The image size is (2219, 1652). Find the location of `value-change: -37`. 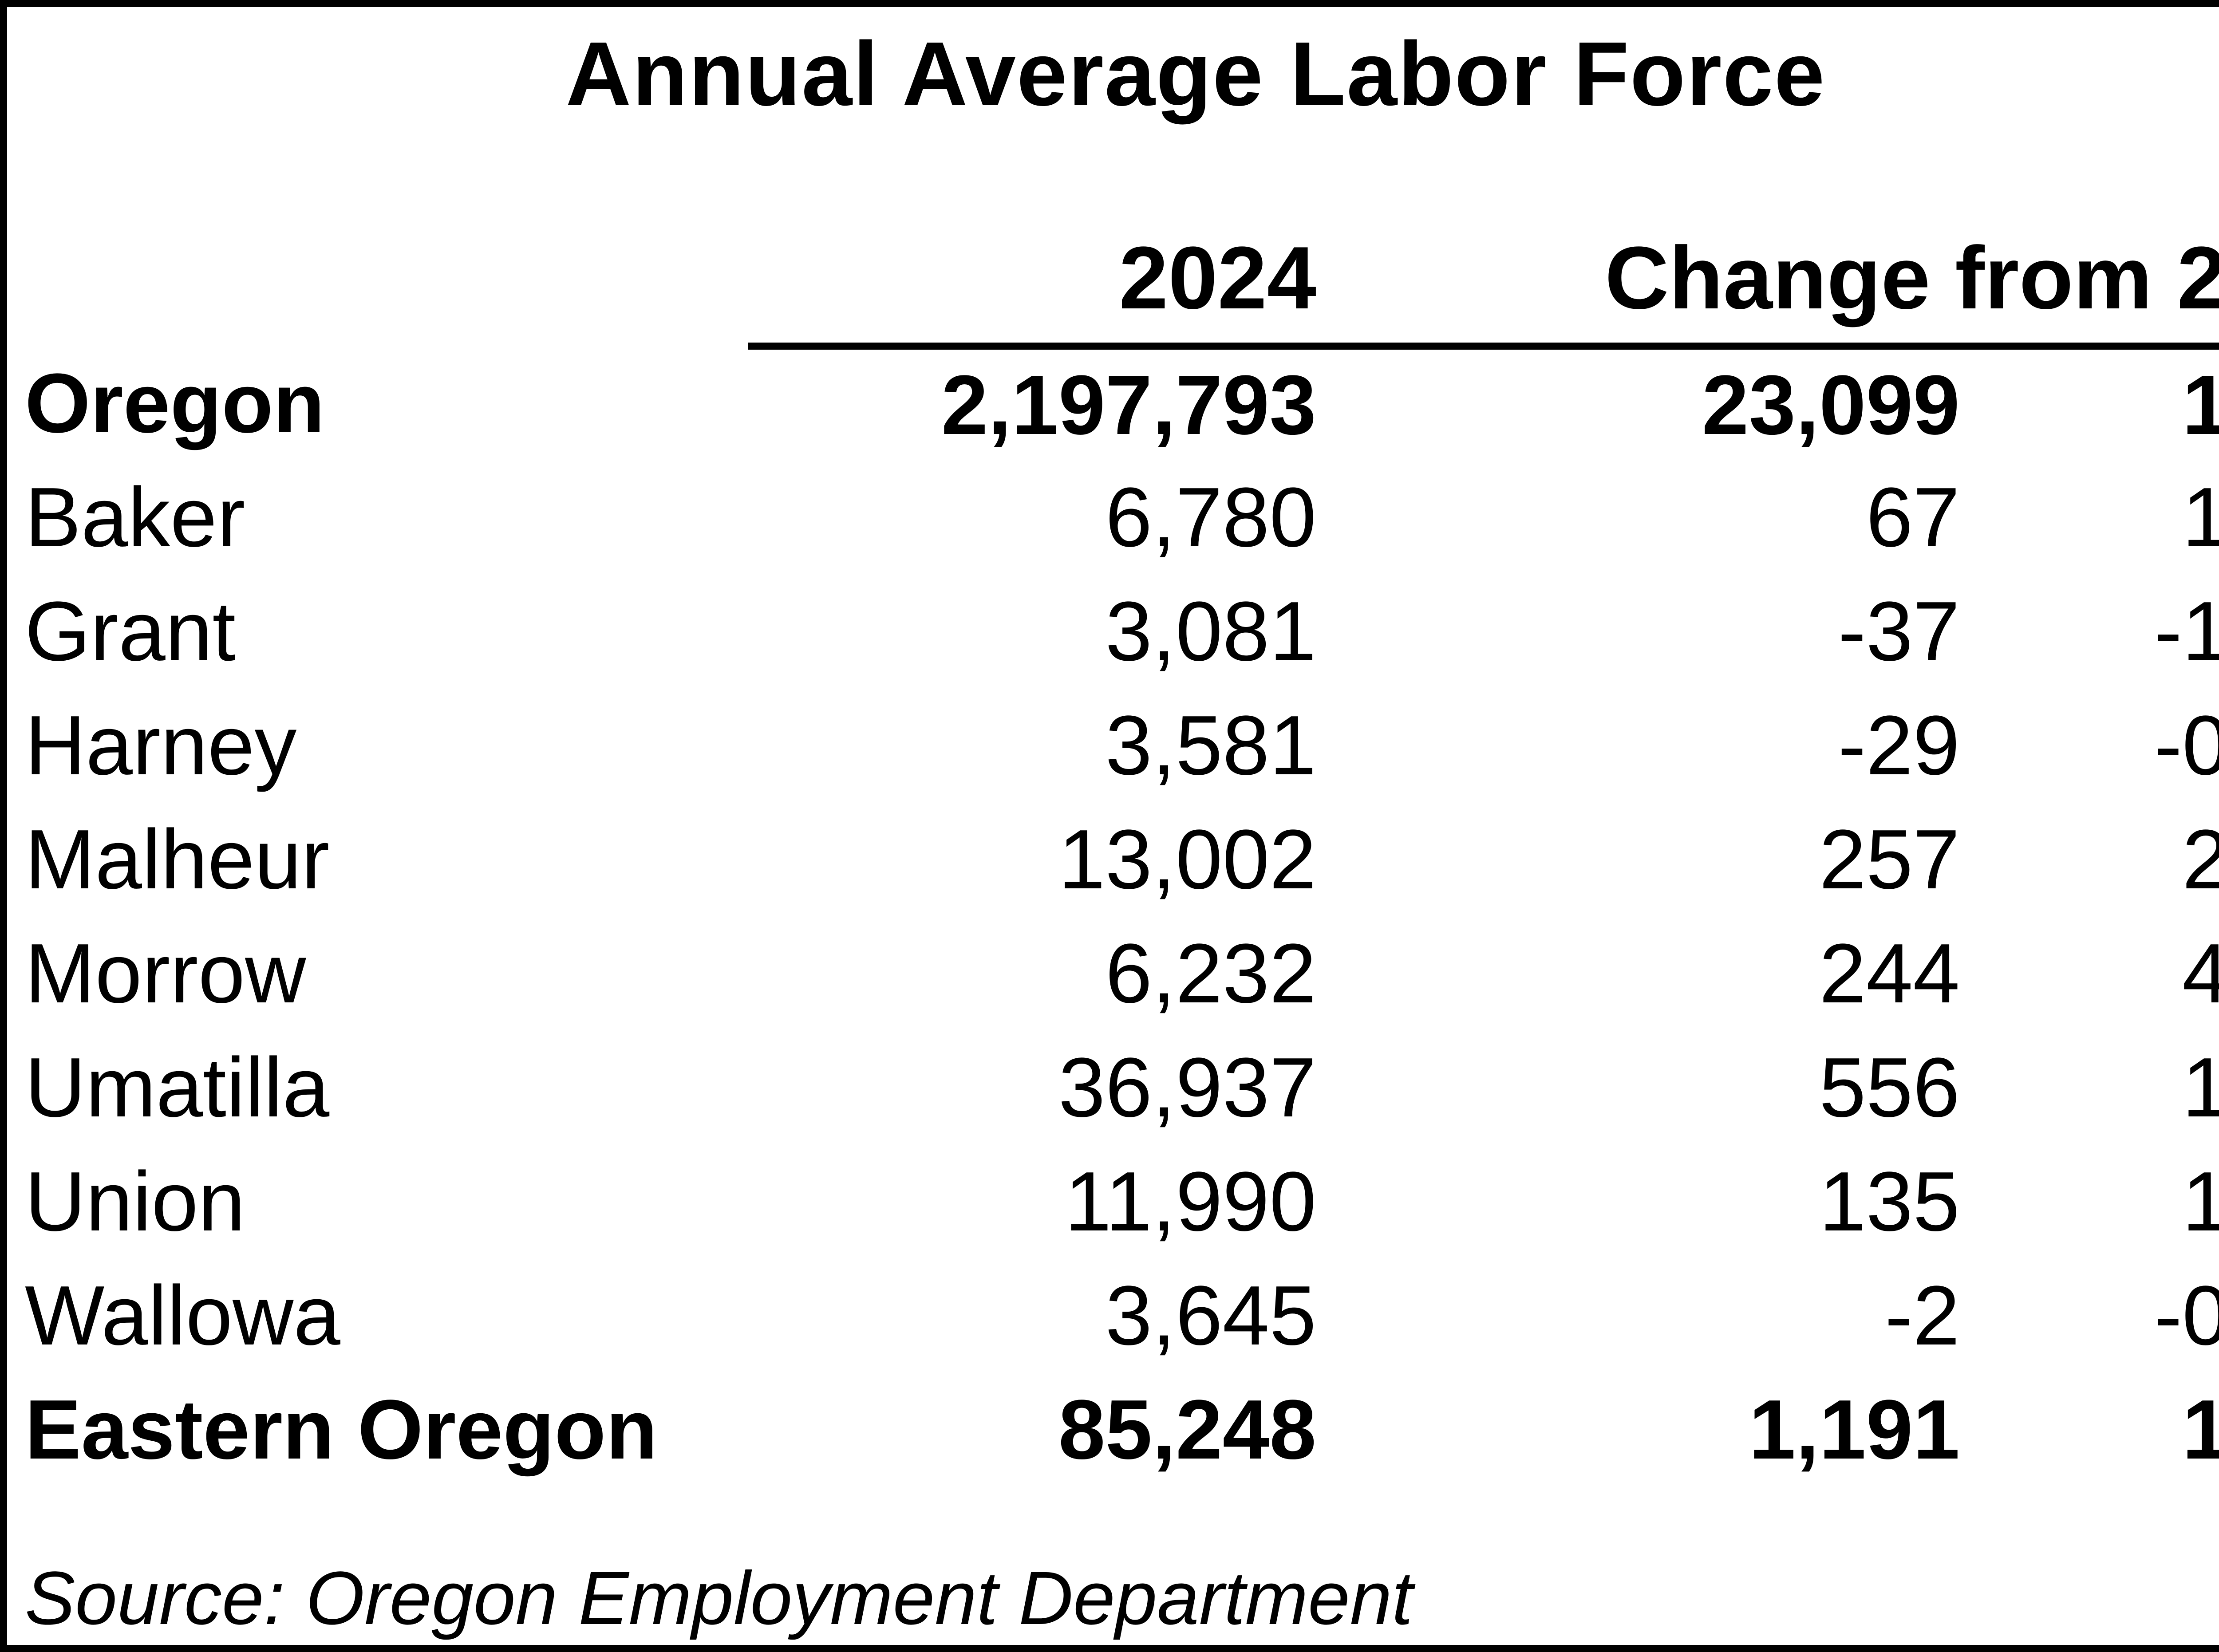

value-change: -37 is located at coordinates (1899, 631).